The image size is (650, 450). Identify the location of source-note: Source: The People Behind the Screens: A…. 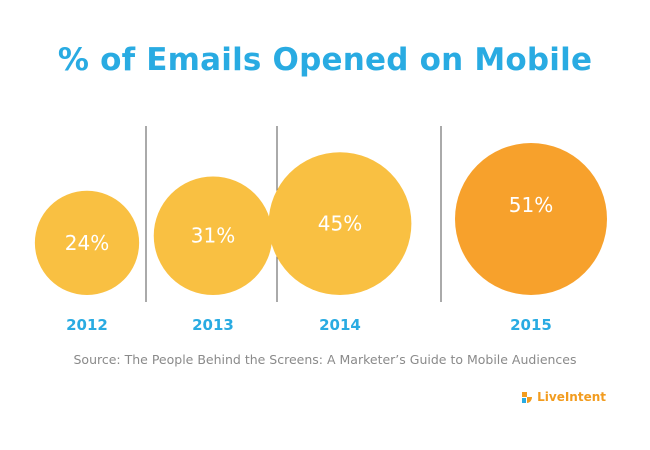
(325, 359).